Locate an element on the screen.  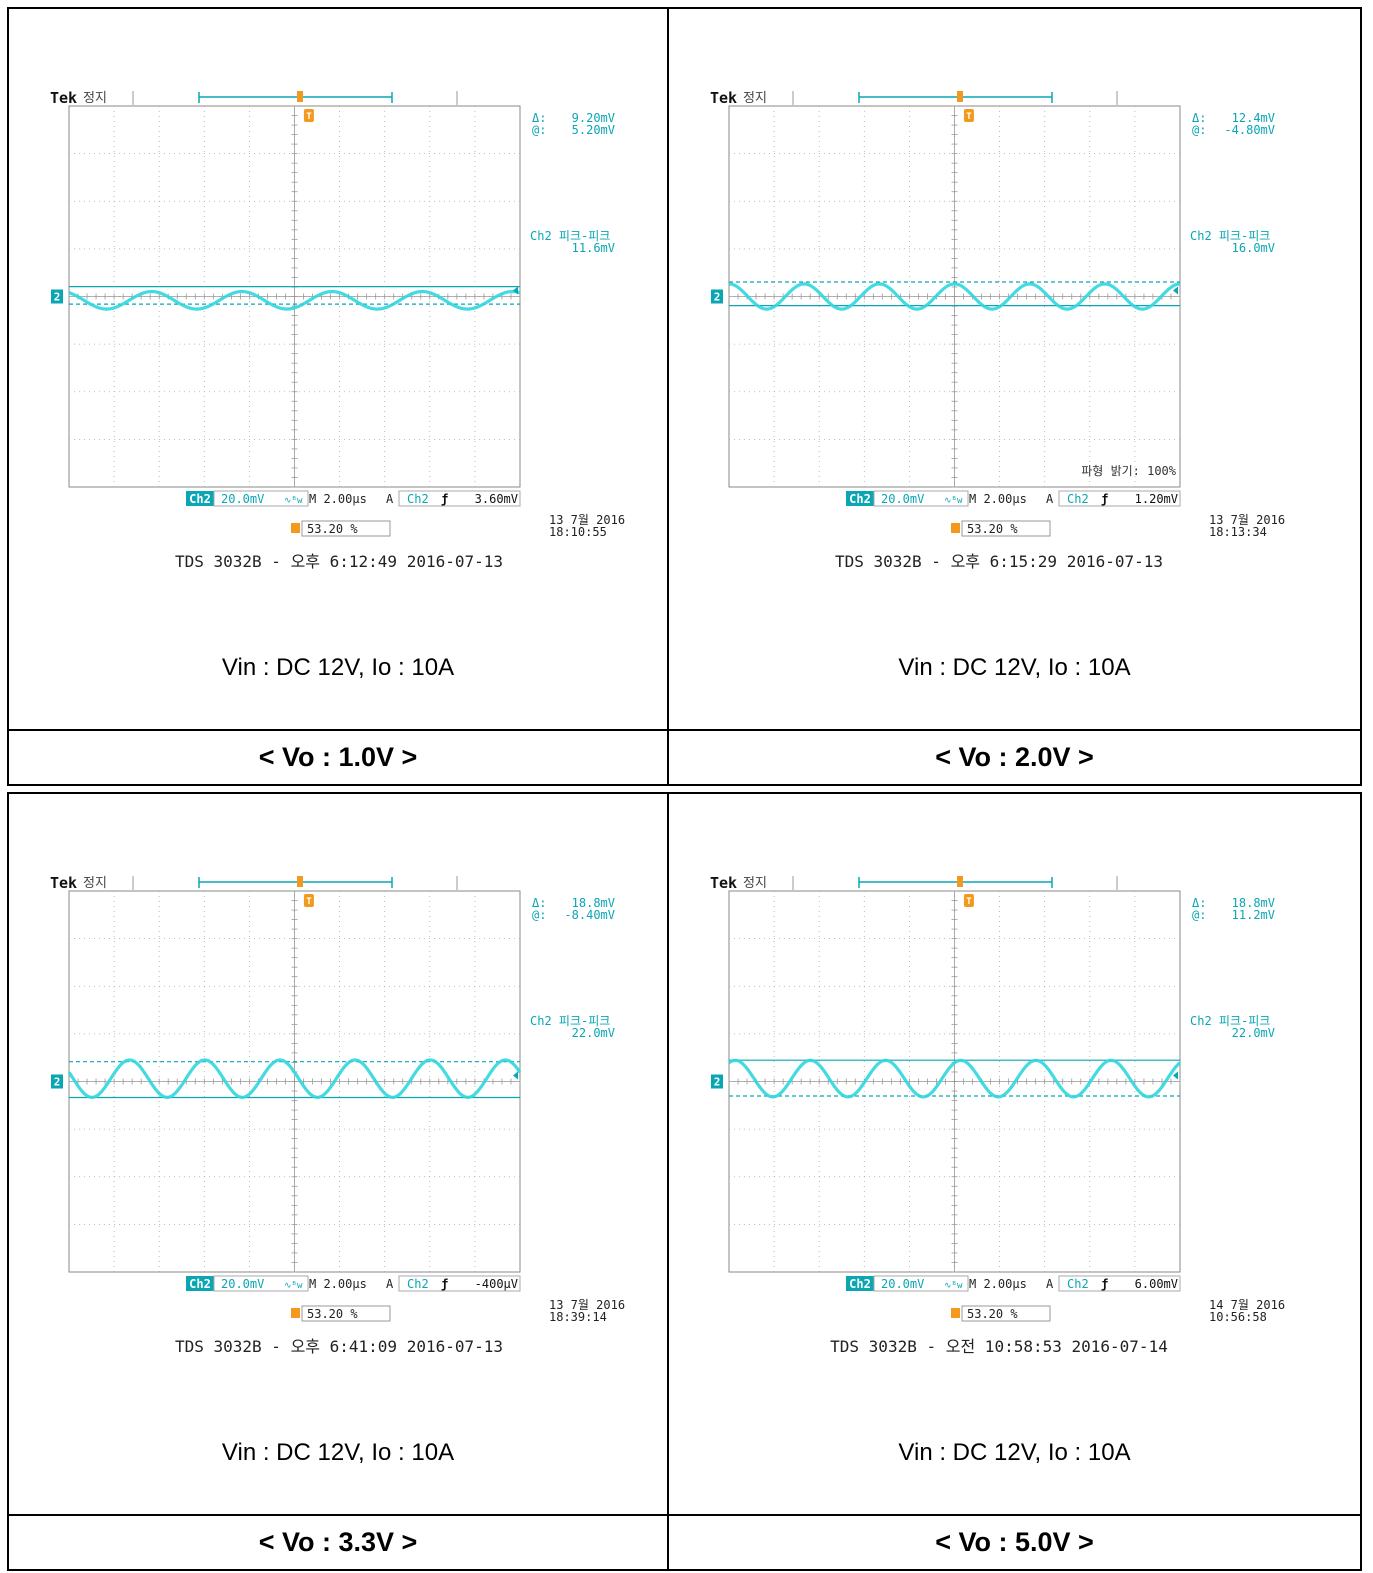
brand-label: Tek is located at coordinates (723, 883).